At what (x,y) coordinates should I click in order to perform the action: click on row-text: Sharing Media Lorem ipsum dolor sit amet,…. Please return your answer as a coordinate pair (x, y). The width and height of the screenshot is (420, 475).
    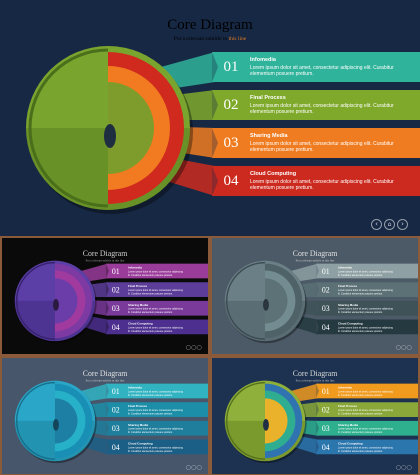
    Looking at the image, I should click on (331, 143).